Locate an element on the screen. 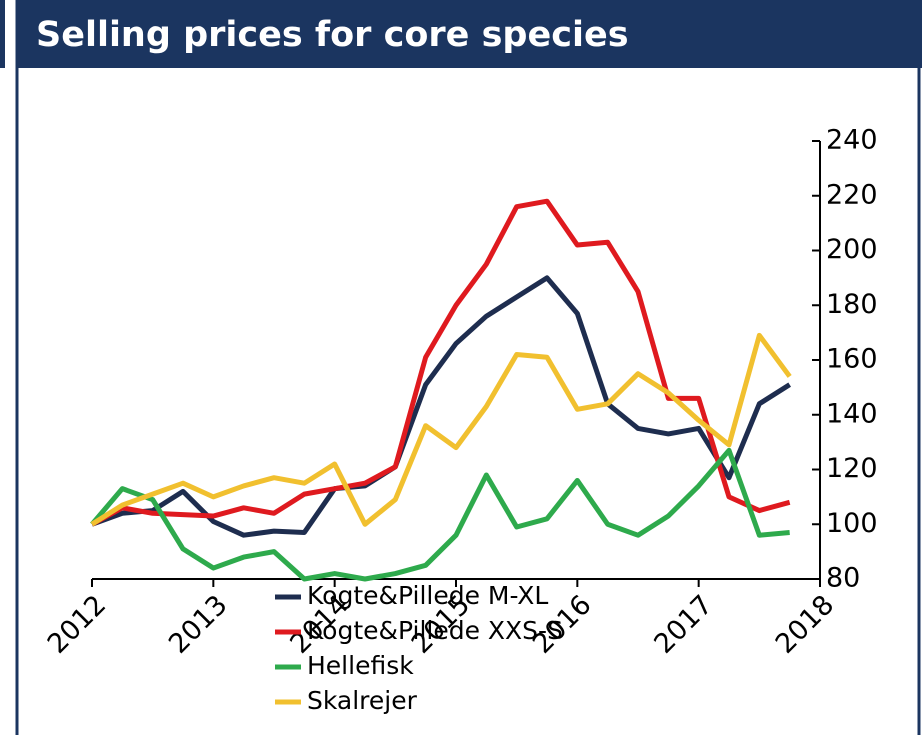 This screenshot has width=922, height=735. y-tick-label: 120 is located at coordinates (852, 468).